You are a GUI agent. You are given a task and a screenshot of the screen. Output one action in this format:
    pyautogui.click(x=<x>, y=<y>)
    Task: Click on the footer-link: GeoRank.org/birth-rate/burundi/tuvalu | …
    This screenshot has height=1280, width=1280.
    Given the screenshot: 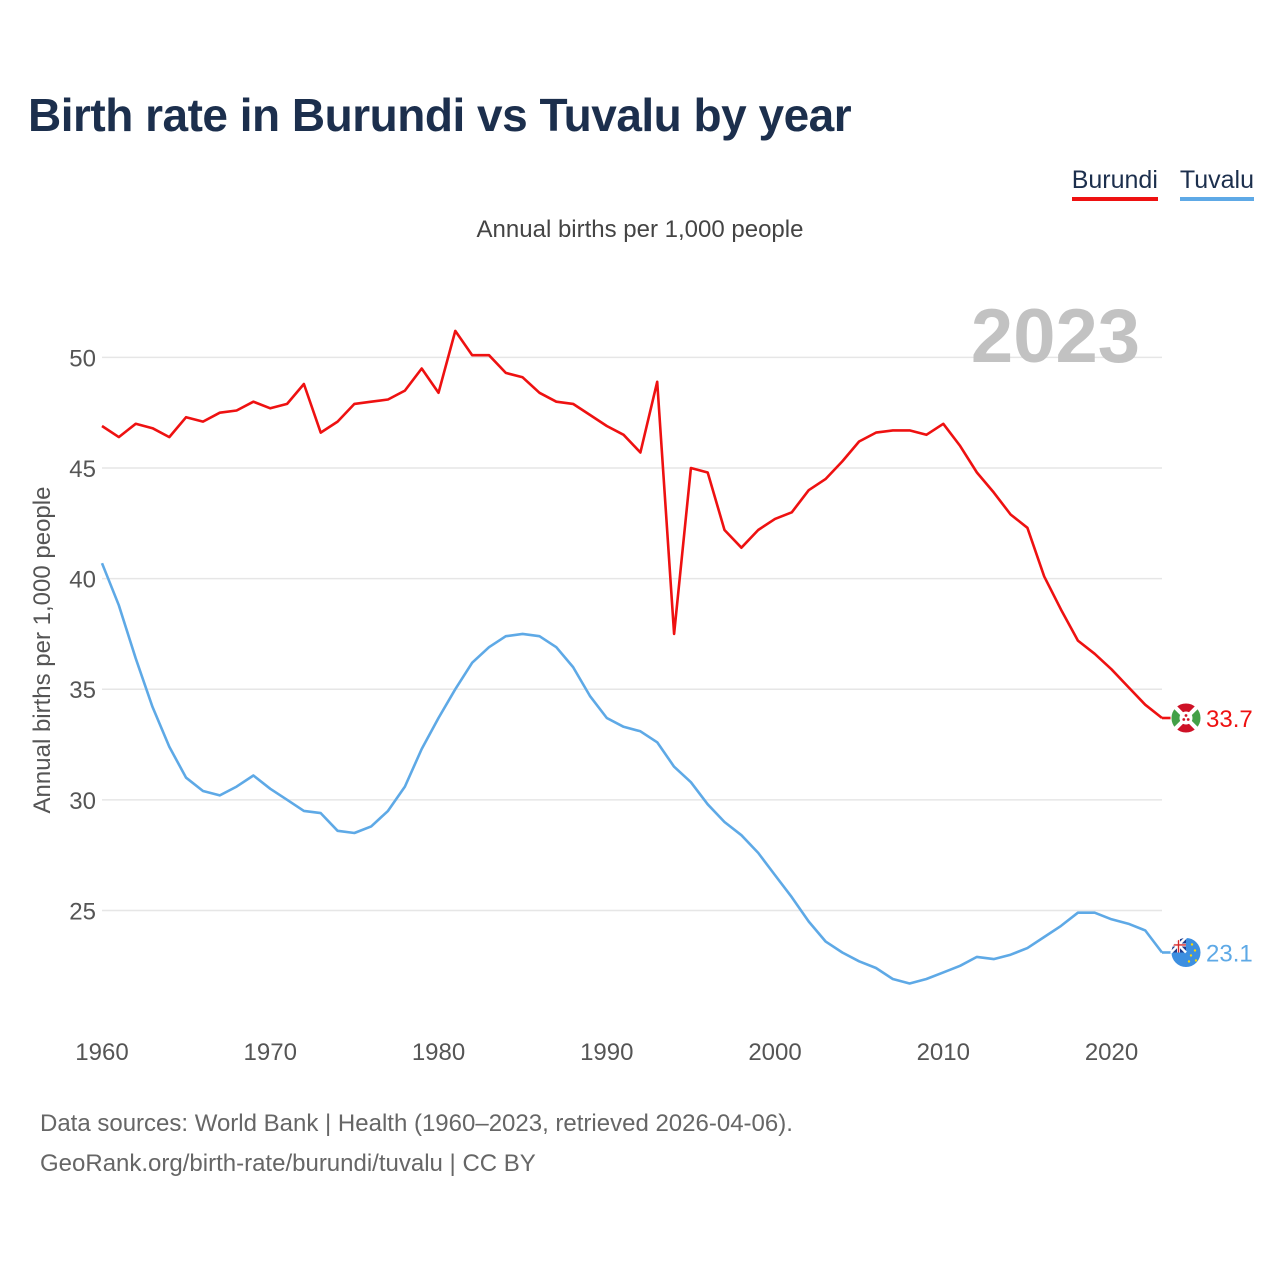 What is the action you would take?
    pyautogui.click(x=288, y=1163)
    